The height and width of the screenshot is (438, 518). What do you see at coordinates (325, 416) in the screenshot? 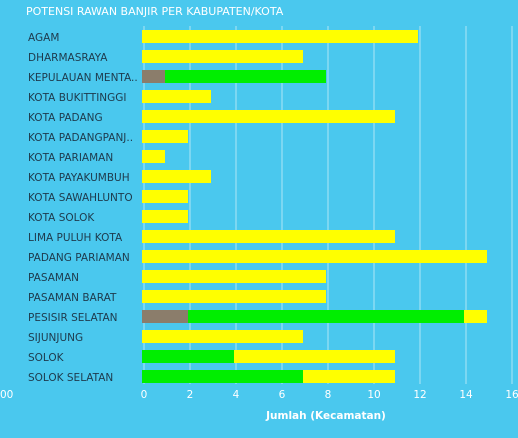
I see `x-axis-title: Jumlah (Kecamatan)` at bounding box center [325, 416].